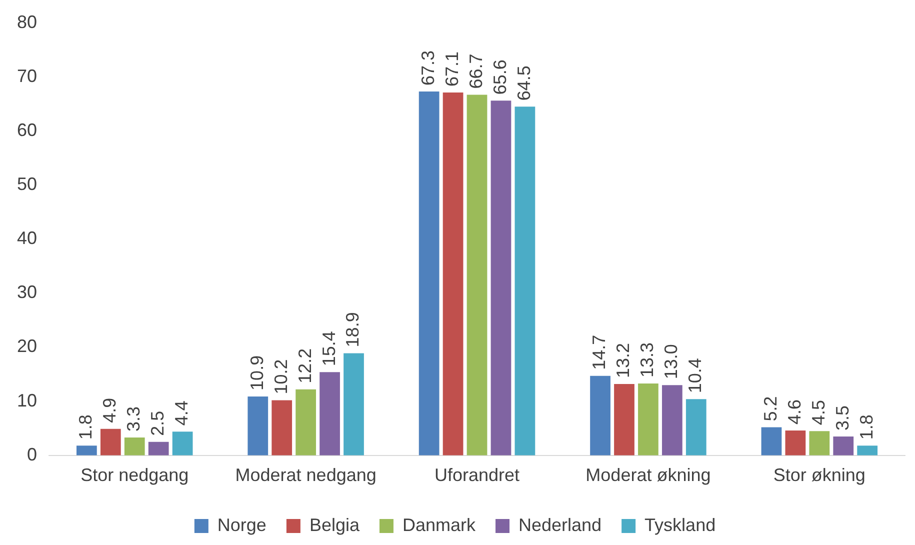  Describe the element at coordinates (439, 524) in the screenshot. I see `legend-label: Danmark` at that location.